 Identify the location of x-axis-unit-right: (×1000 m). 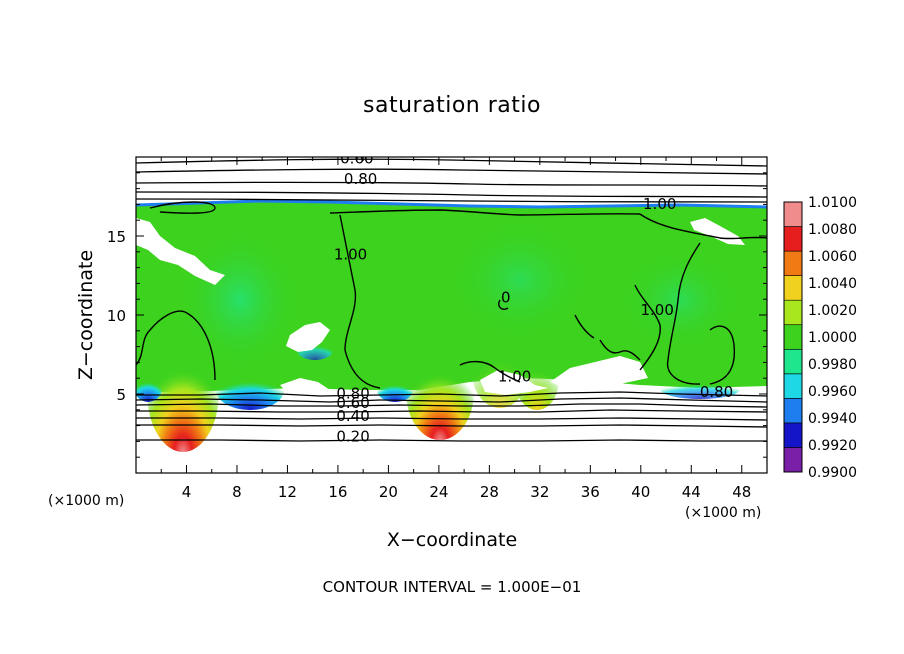
(723, 513).